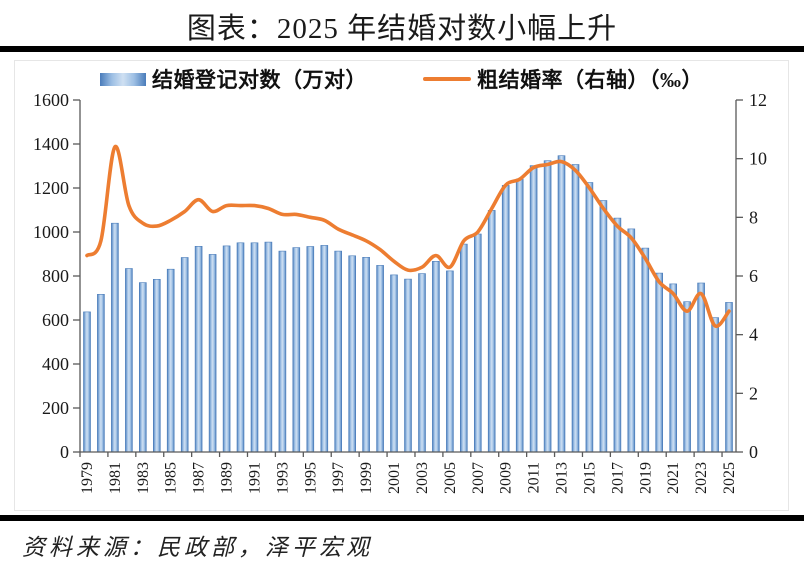 Image resolution: width=804 pixels, height=576 pixels. I want to click on svg-text: 1400, so click(51, 144).